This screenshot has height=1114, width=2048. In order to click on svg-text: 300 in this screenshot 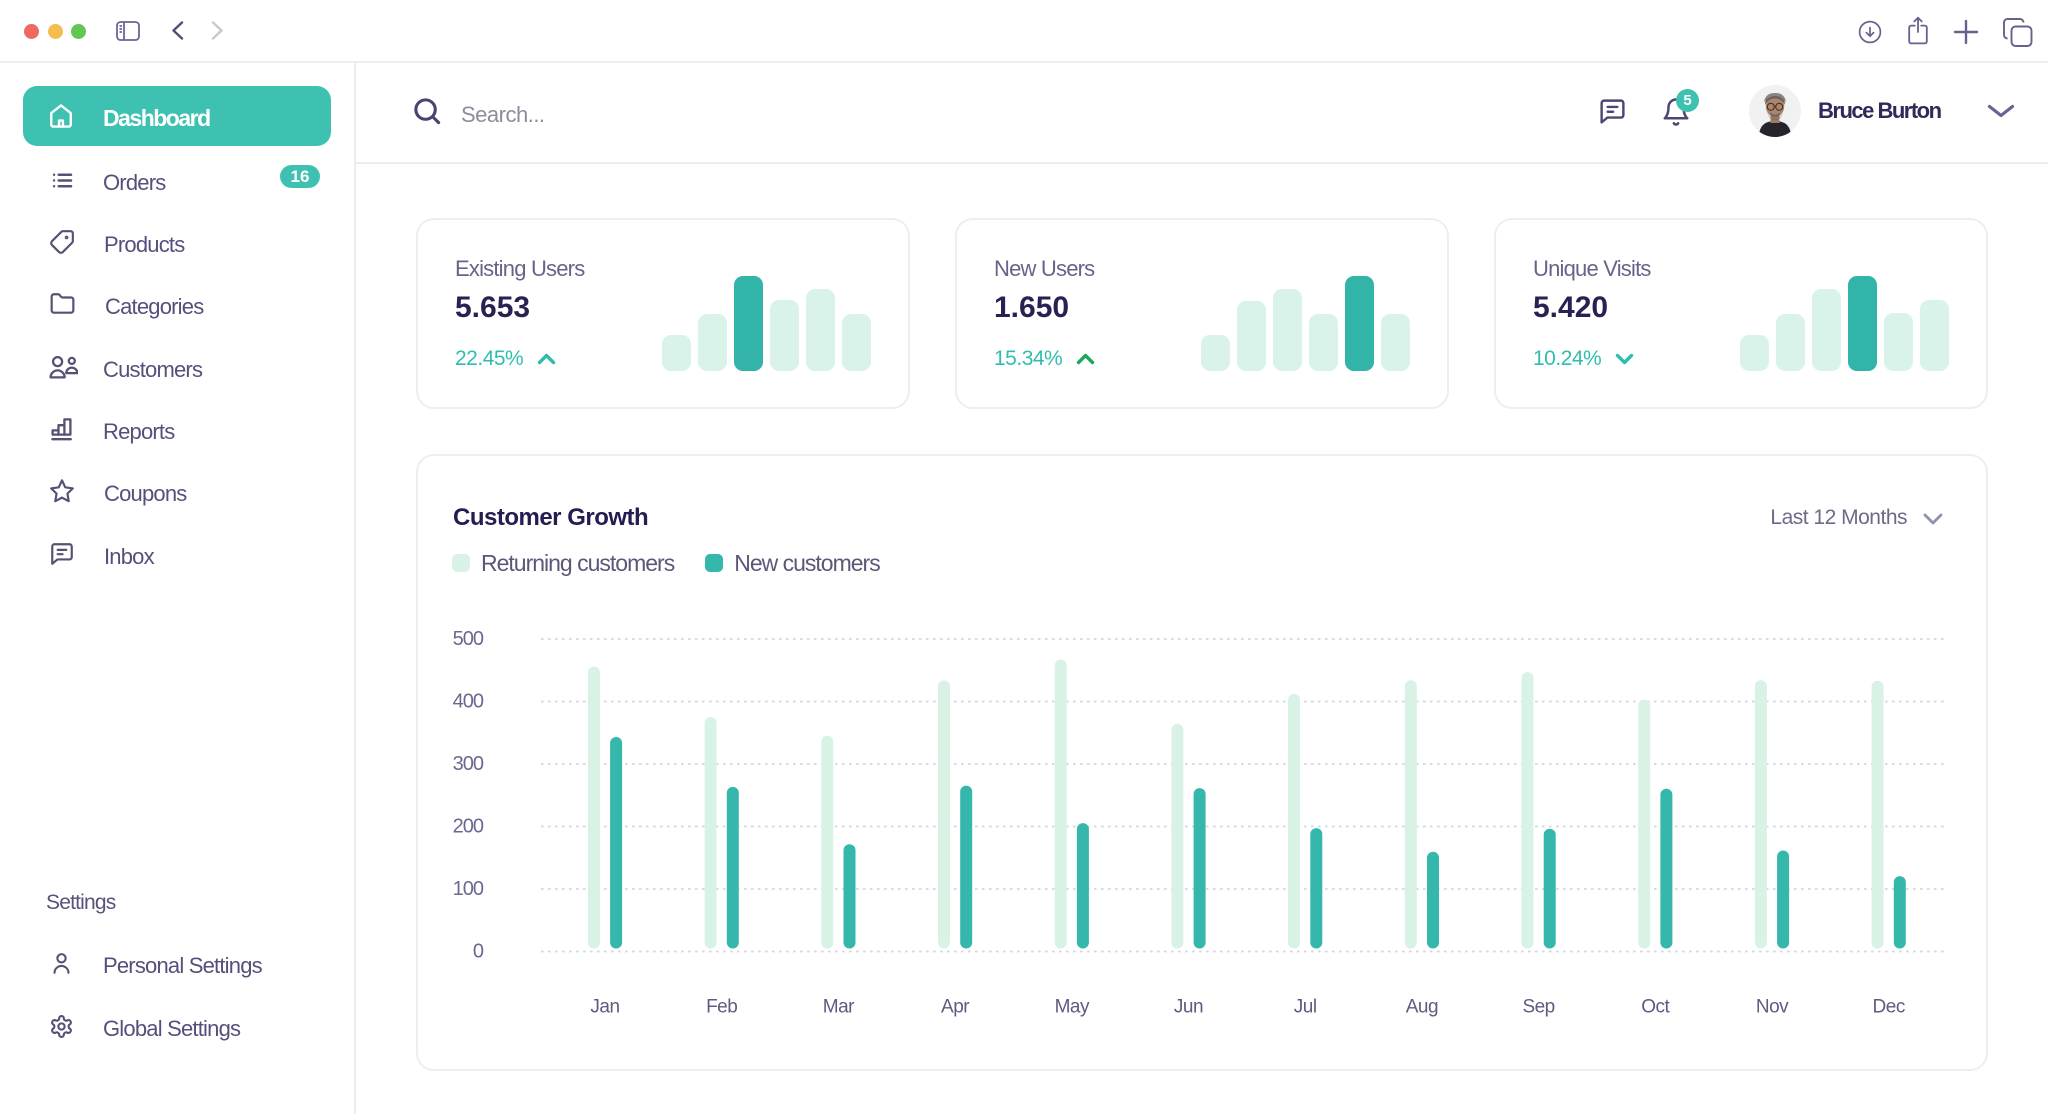, I will do `click(468, 764)`.